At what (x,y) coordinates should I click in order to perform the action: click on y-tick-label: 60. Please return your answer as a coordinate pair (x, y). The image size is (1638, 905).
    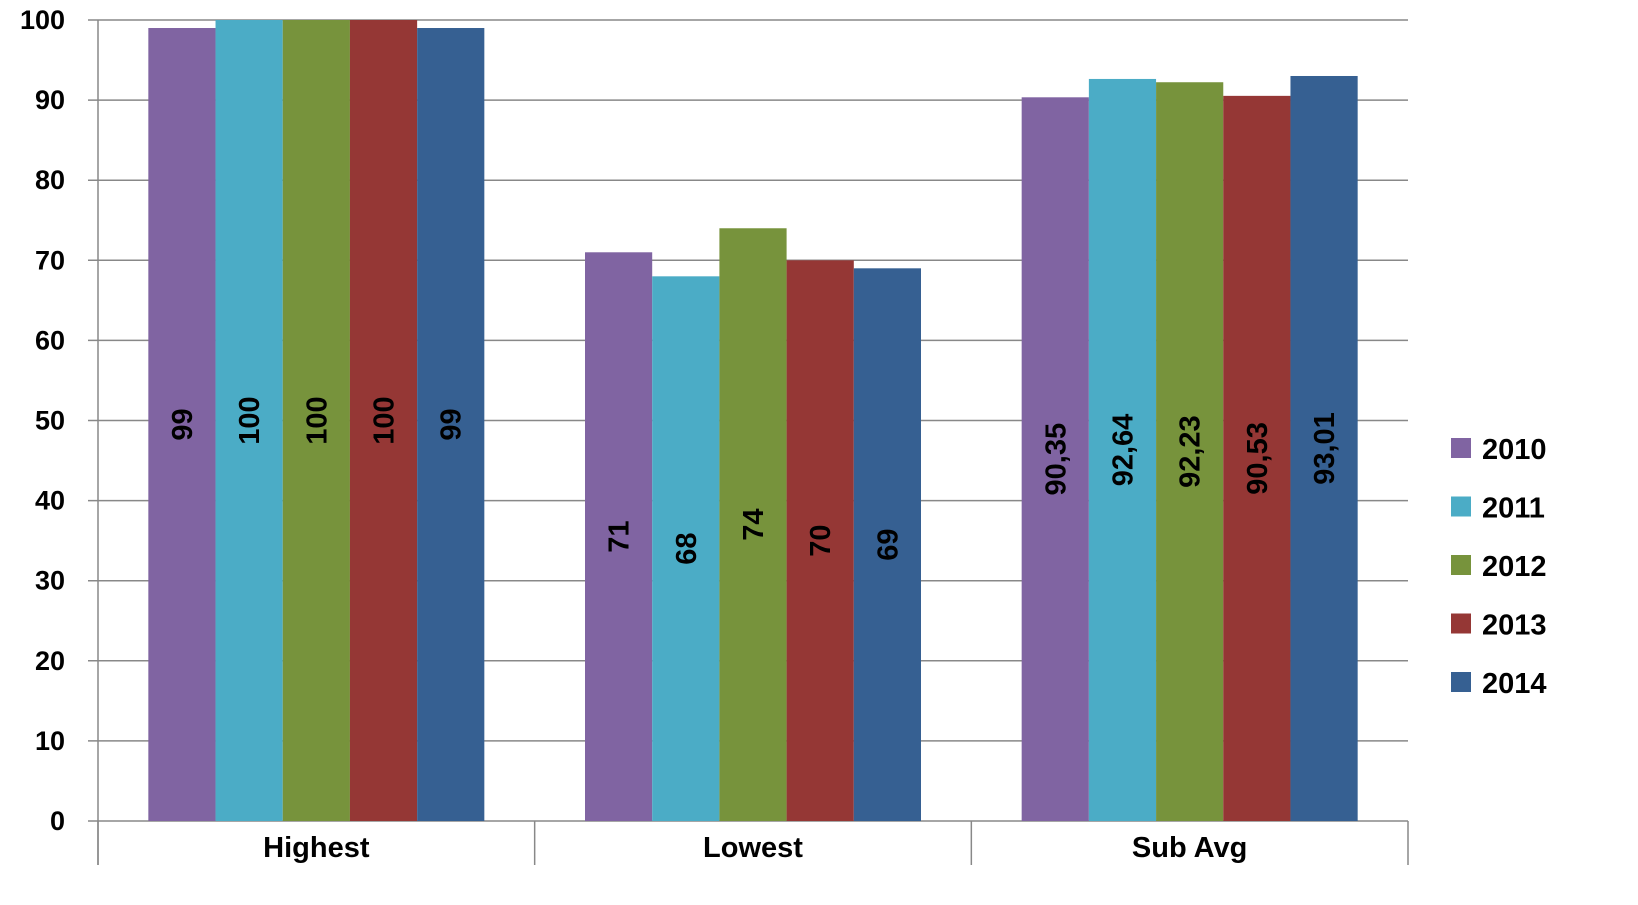
    Looking at the image, I should click on (50, 340).